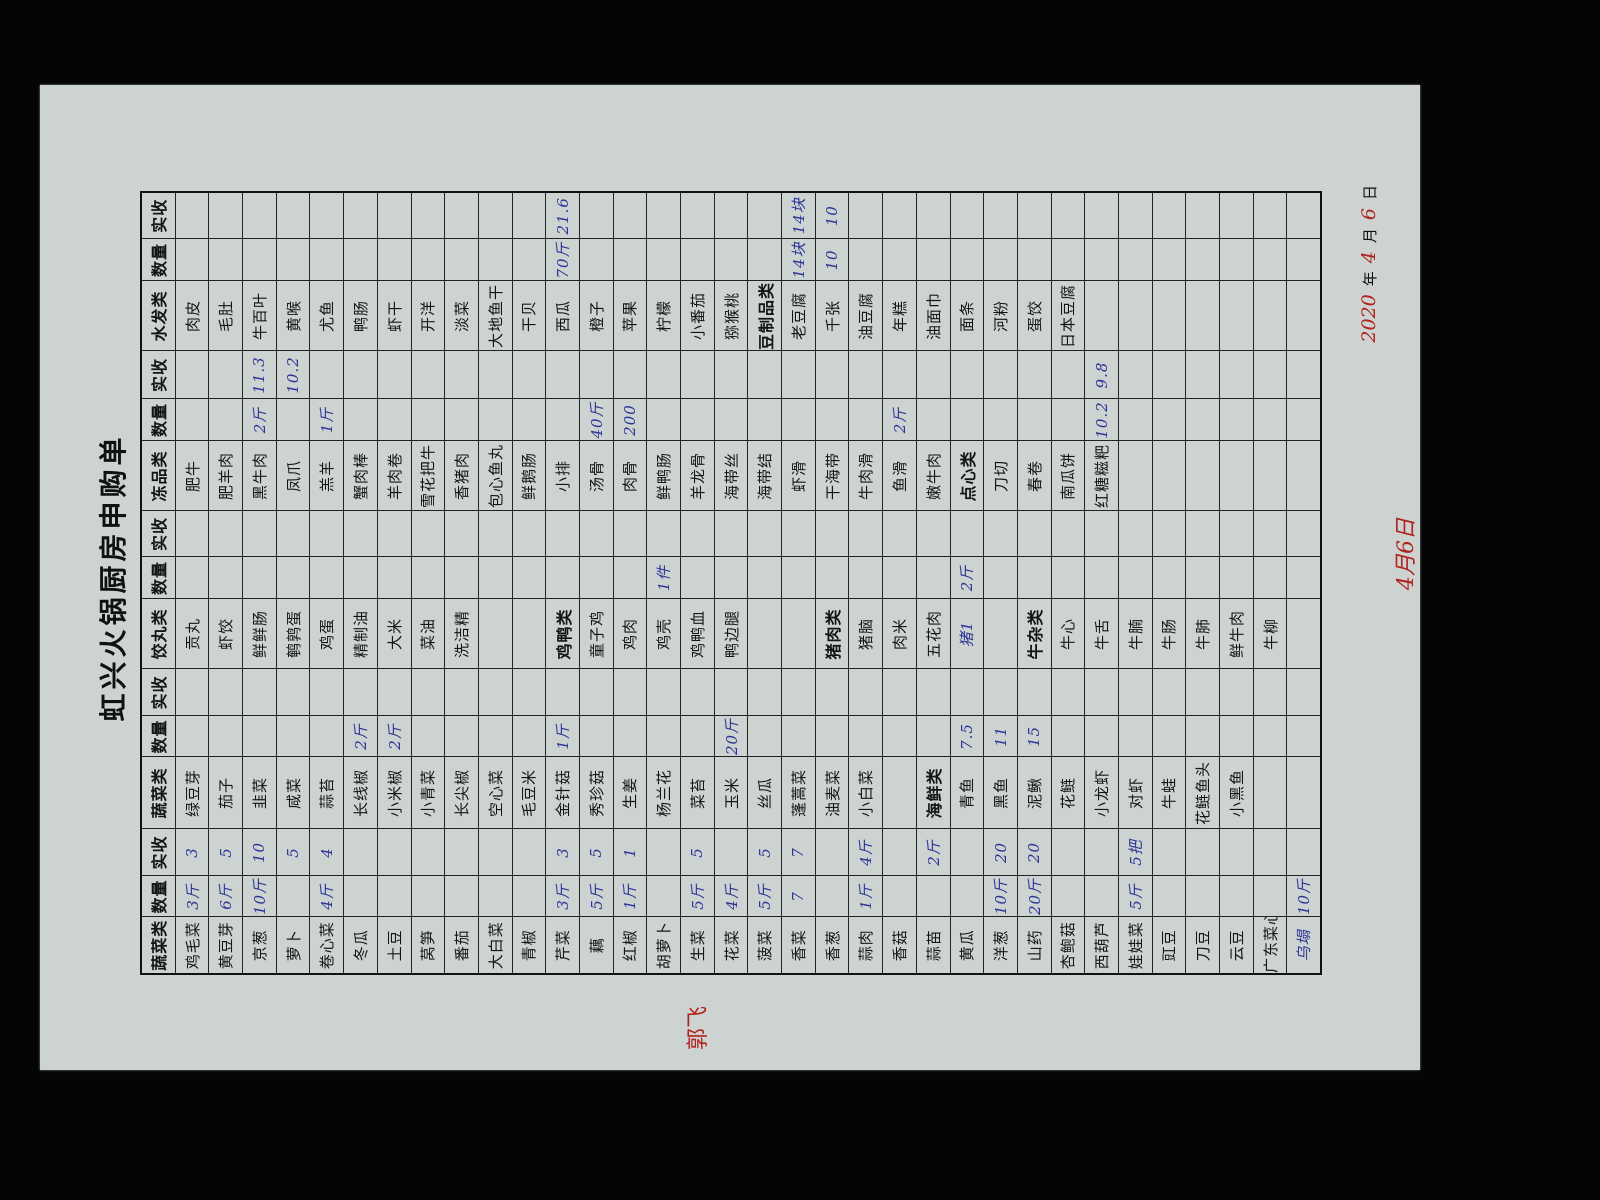 This screenshot has height=1200, width=1600. I want to click on item-name: 金针菇, so click(562, 793).